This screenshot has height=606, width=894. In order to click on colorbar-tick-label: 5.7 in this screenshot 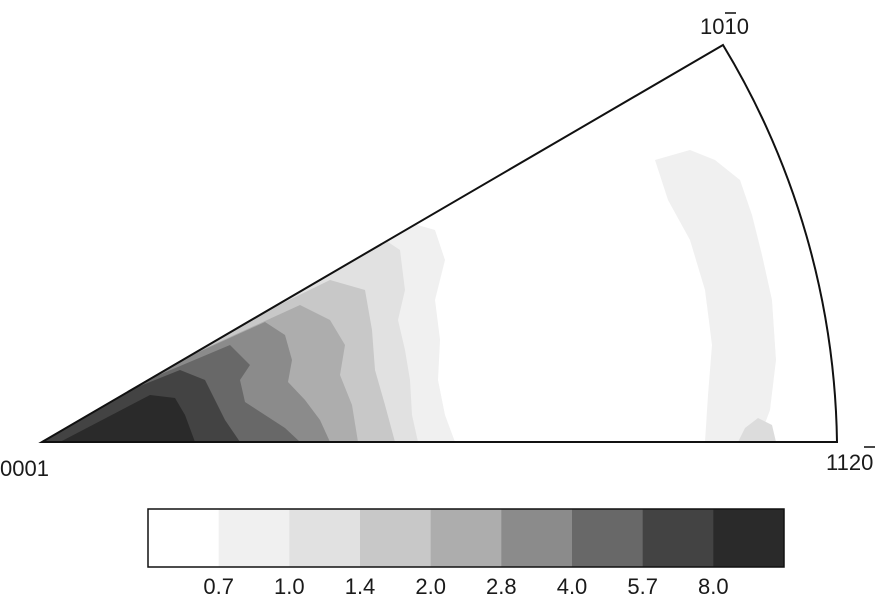, I will do `click(642, 586)`.